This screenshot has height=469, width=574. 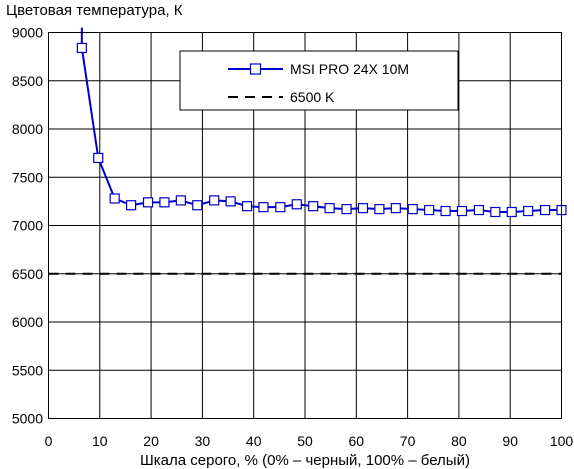 What do you see at coordinates (312, 97) in the screenshot?
I see `legend-label-6500k: 6500 K` at bounding box center [312, 97].